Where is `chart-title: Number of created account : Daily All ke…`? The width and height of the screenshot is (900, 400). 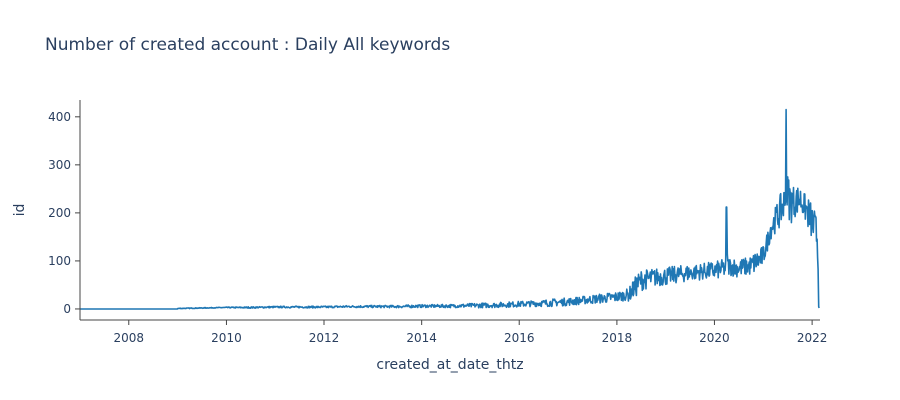 chart-title: Number of created account : Daily All ke… is located at coordinates (247, 45).